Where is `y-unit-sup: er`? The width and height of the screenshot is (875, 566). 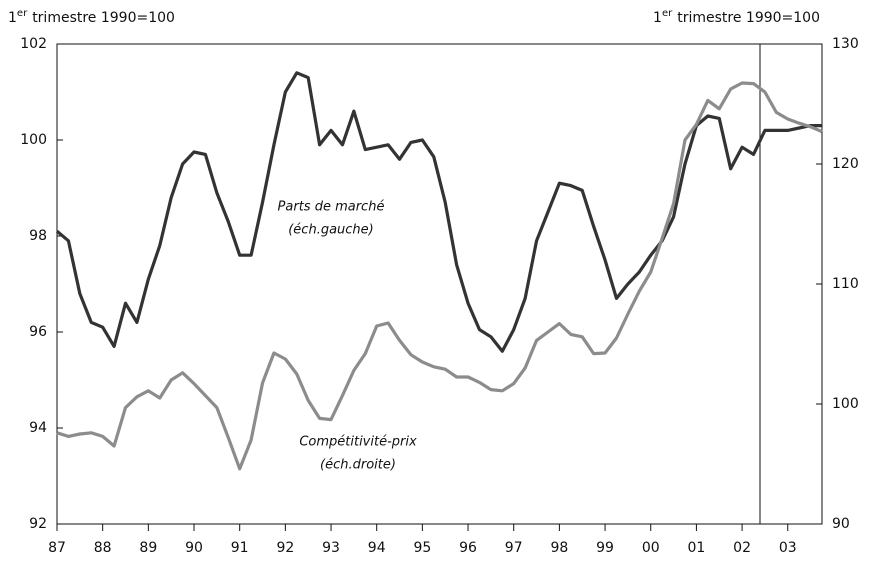
y-unit-sup: er is located at coordinates (22, 13).